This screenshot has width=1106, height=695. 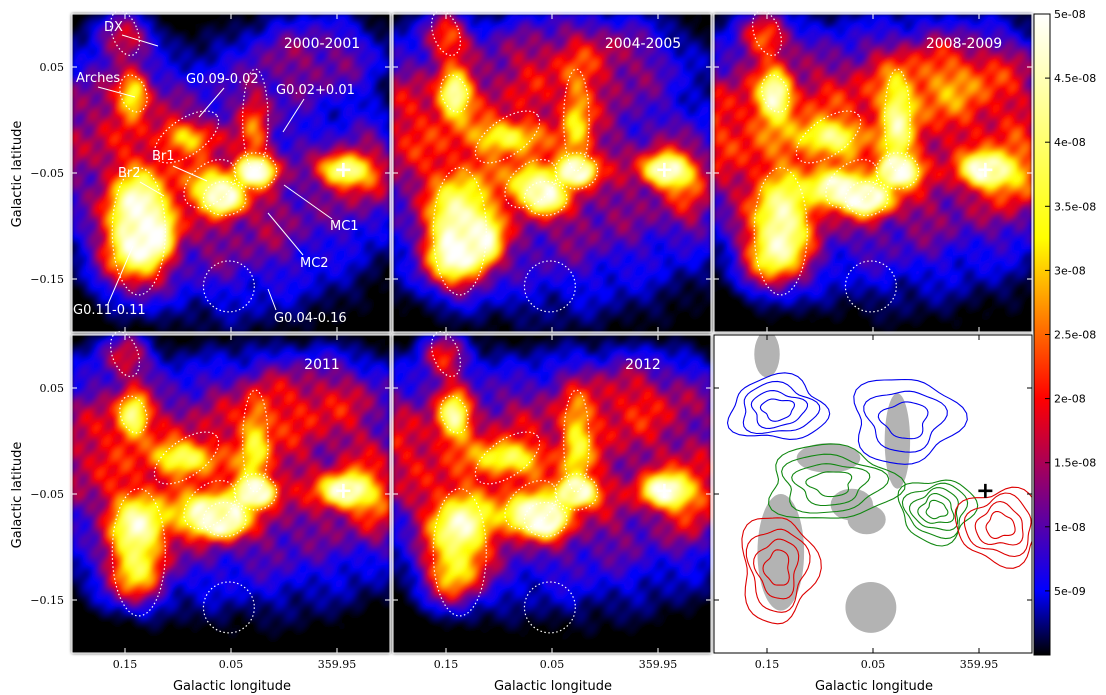 I want to click on panel-2: 2004-2005, so click(x=552, y=171).